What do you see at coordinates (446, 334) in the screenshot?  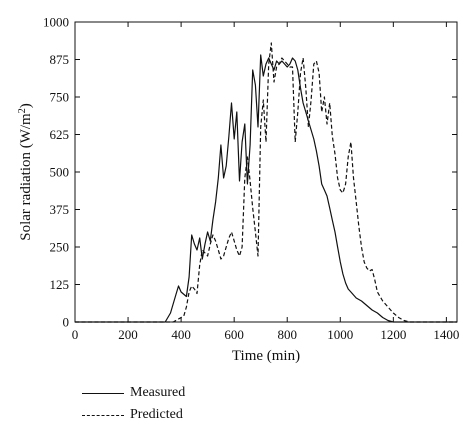 I see `x-tick-label: 1400` at bounding box center [446, 334].